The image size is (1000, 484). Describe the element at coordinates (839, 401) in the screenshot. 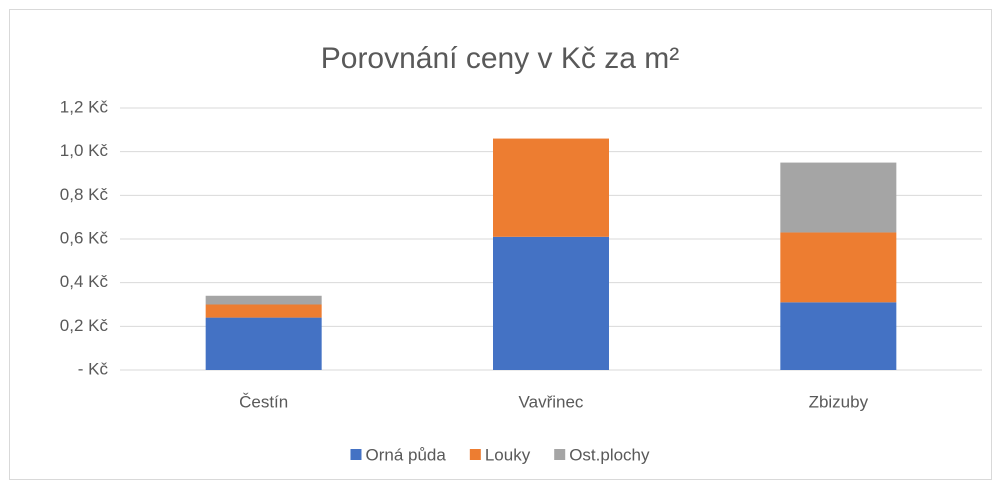

I see `x-tick-label: Zbizuby` at that location.